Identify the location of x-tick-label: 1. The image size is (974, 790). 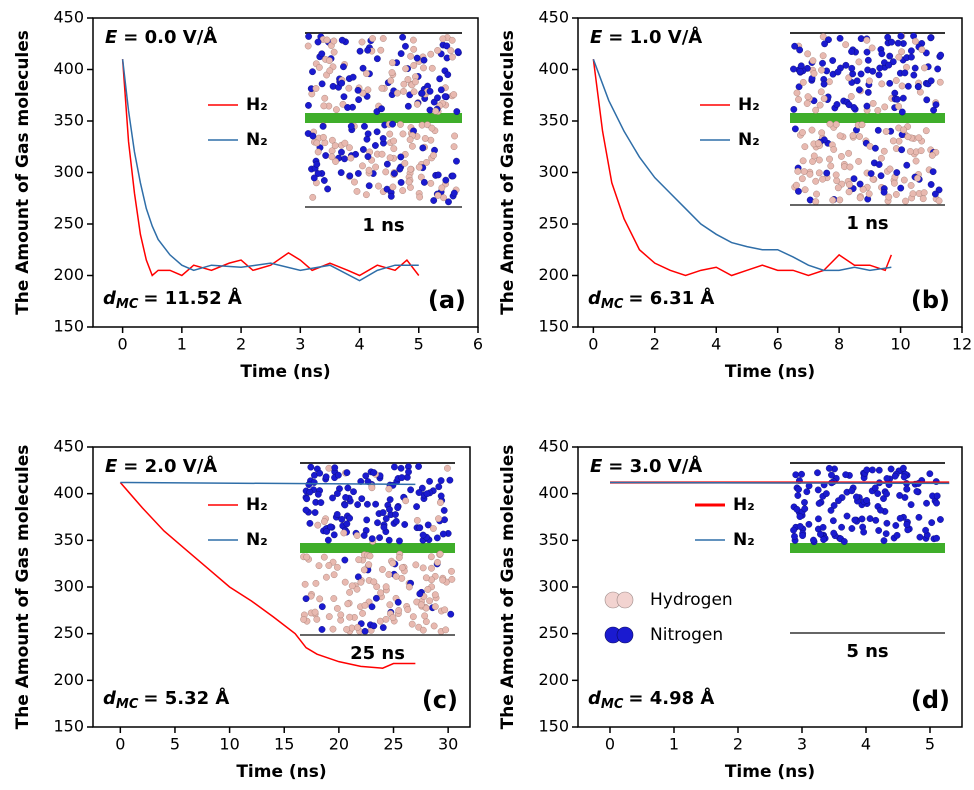
(182, 344).